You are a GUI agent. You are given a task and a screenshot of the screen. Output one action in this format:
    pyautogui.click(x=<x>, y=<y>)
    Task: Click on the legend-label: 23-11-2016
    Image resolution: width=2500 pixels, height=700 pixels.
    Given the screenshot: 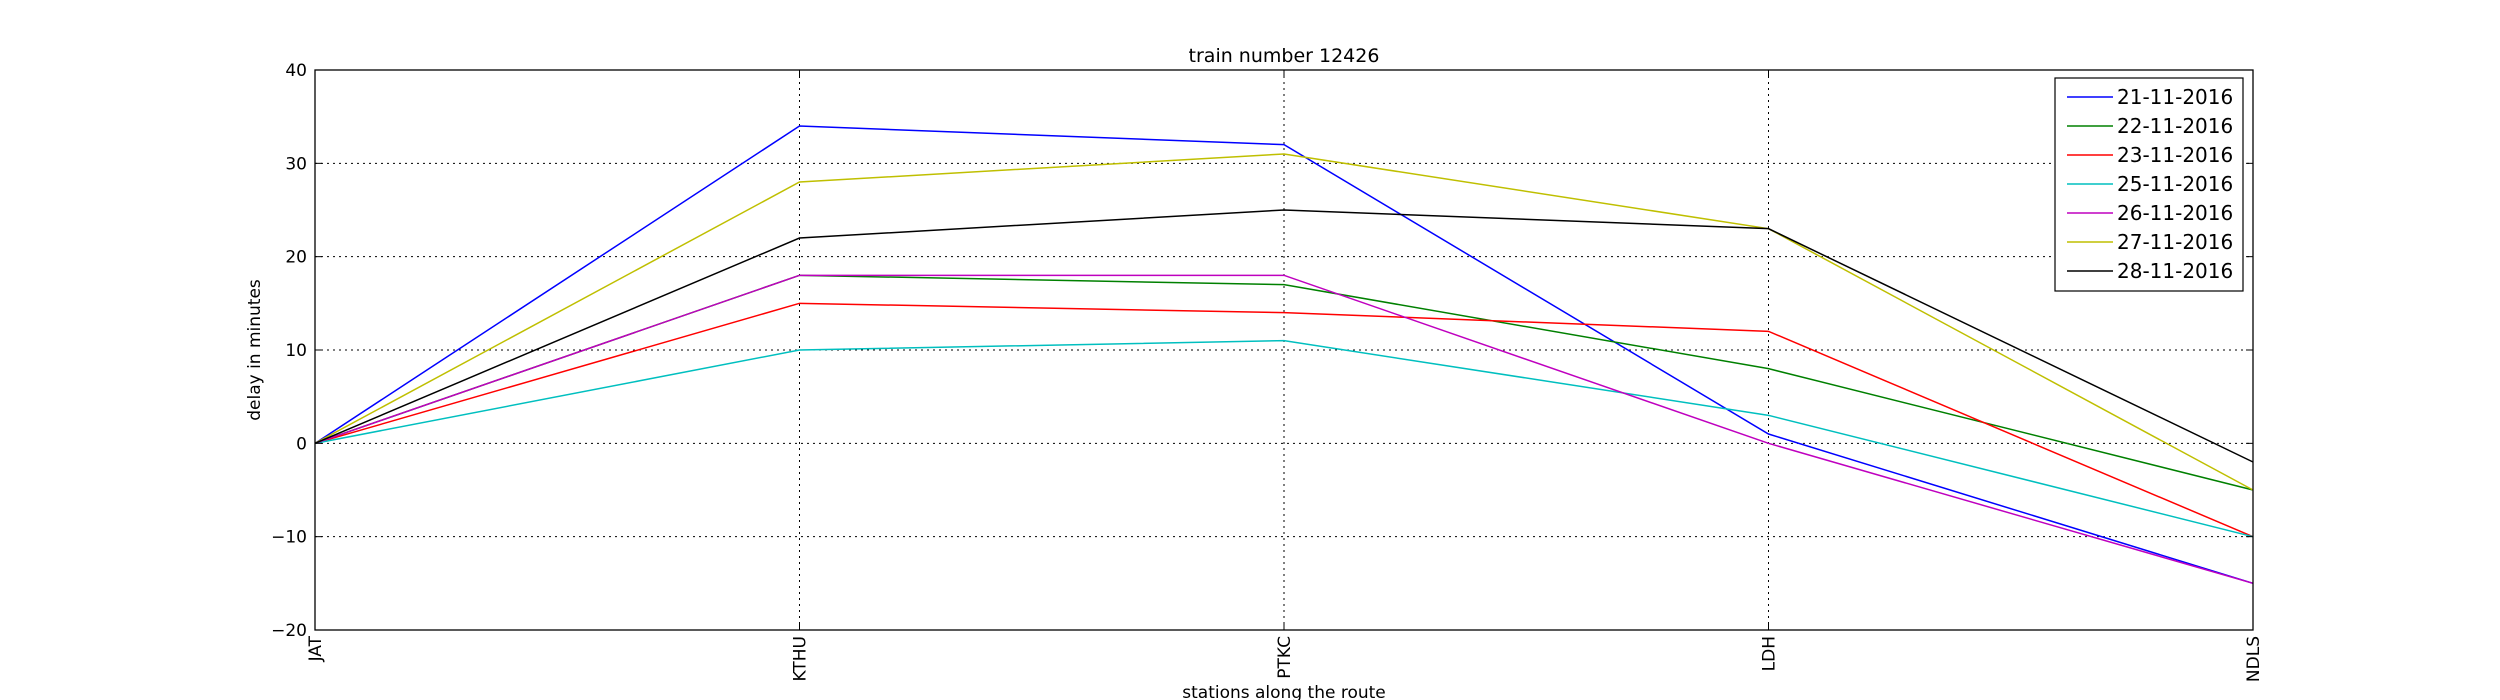 What is the action you would take?
    pyautogui.click(x=2175, y=155)
    